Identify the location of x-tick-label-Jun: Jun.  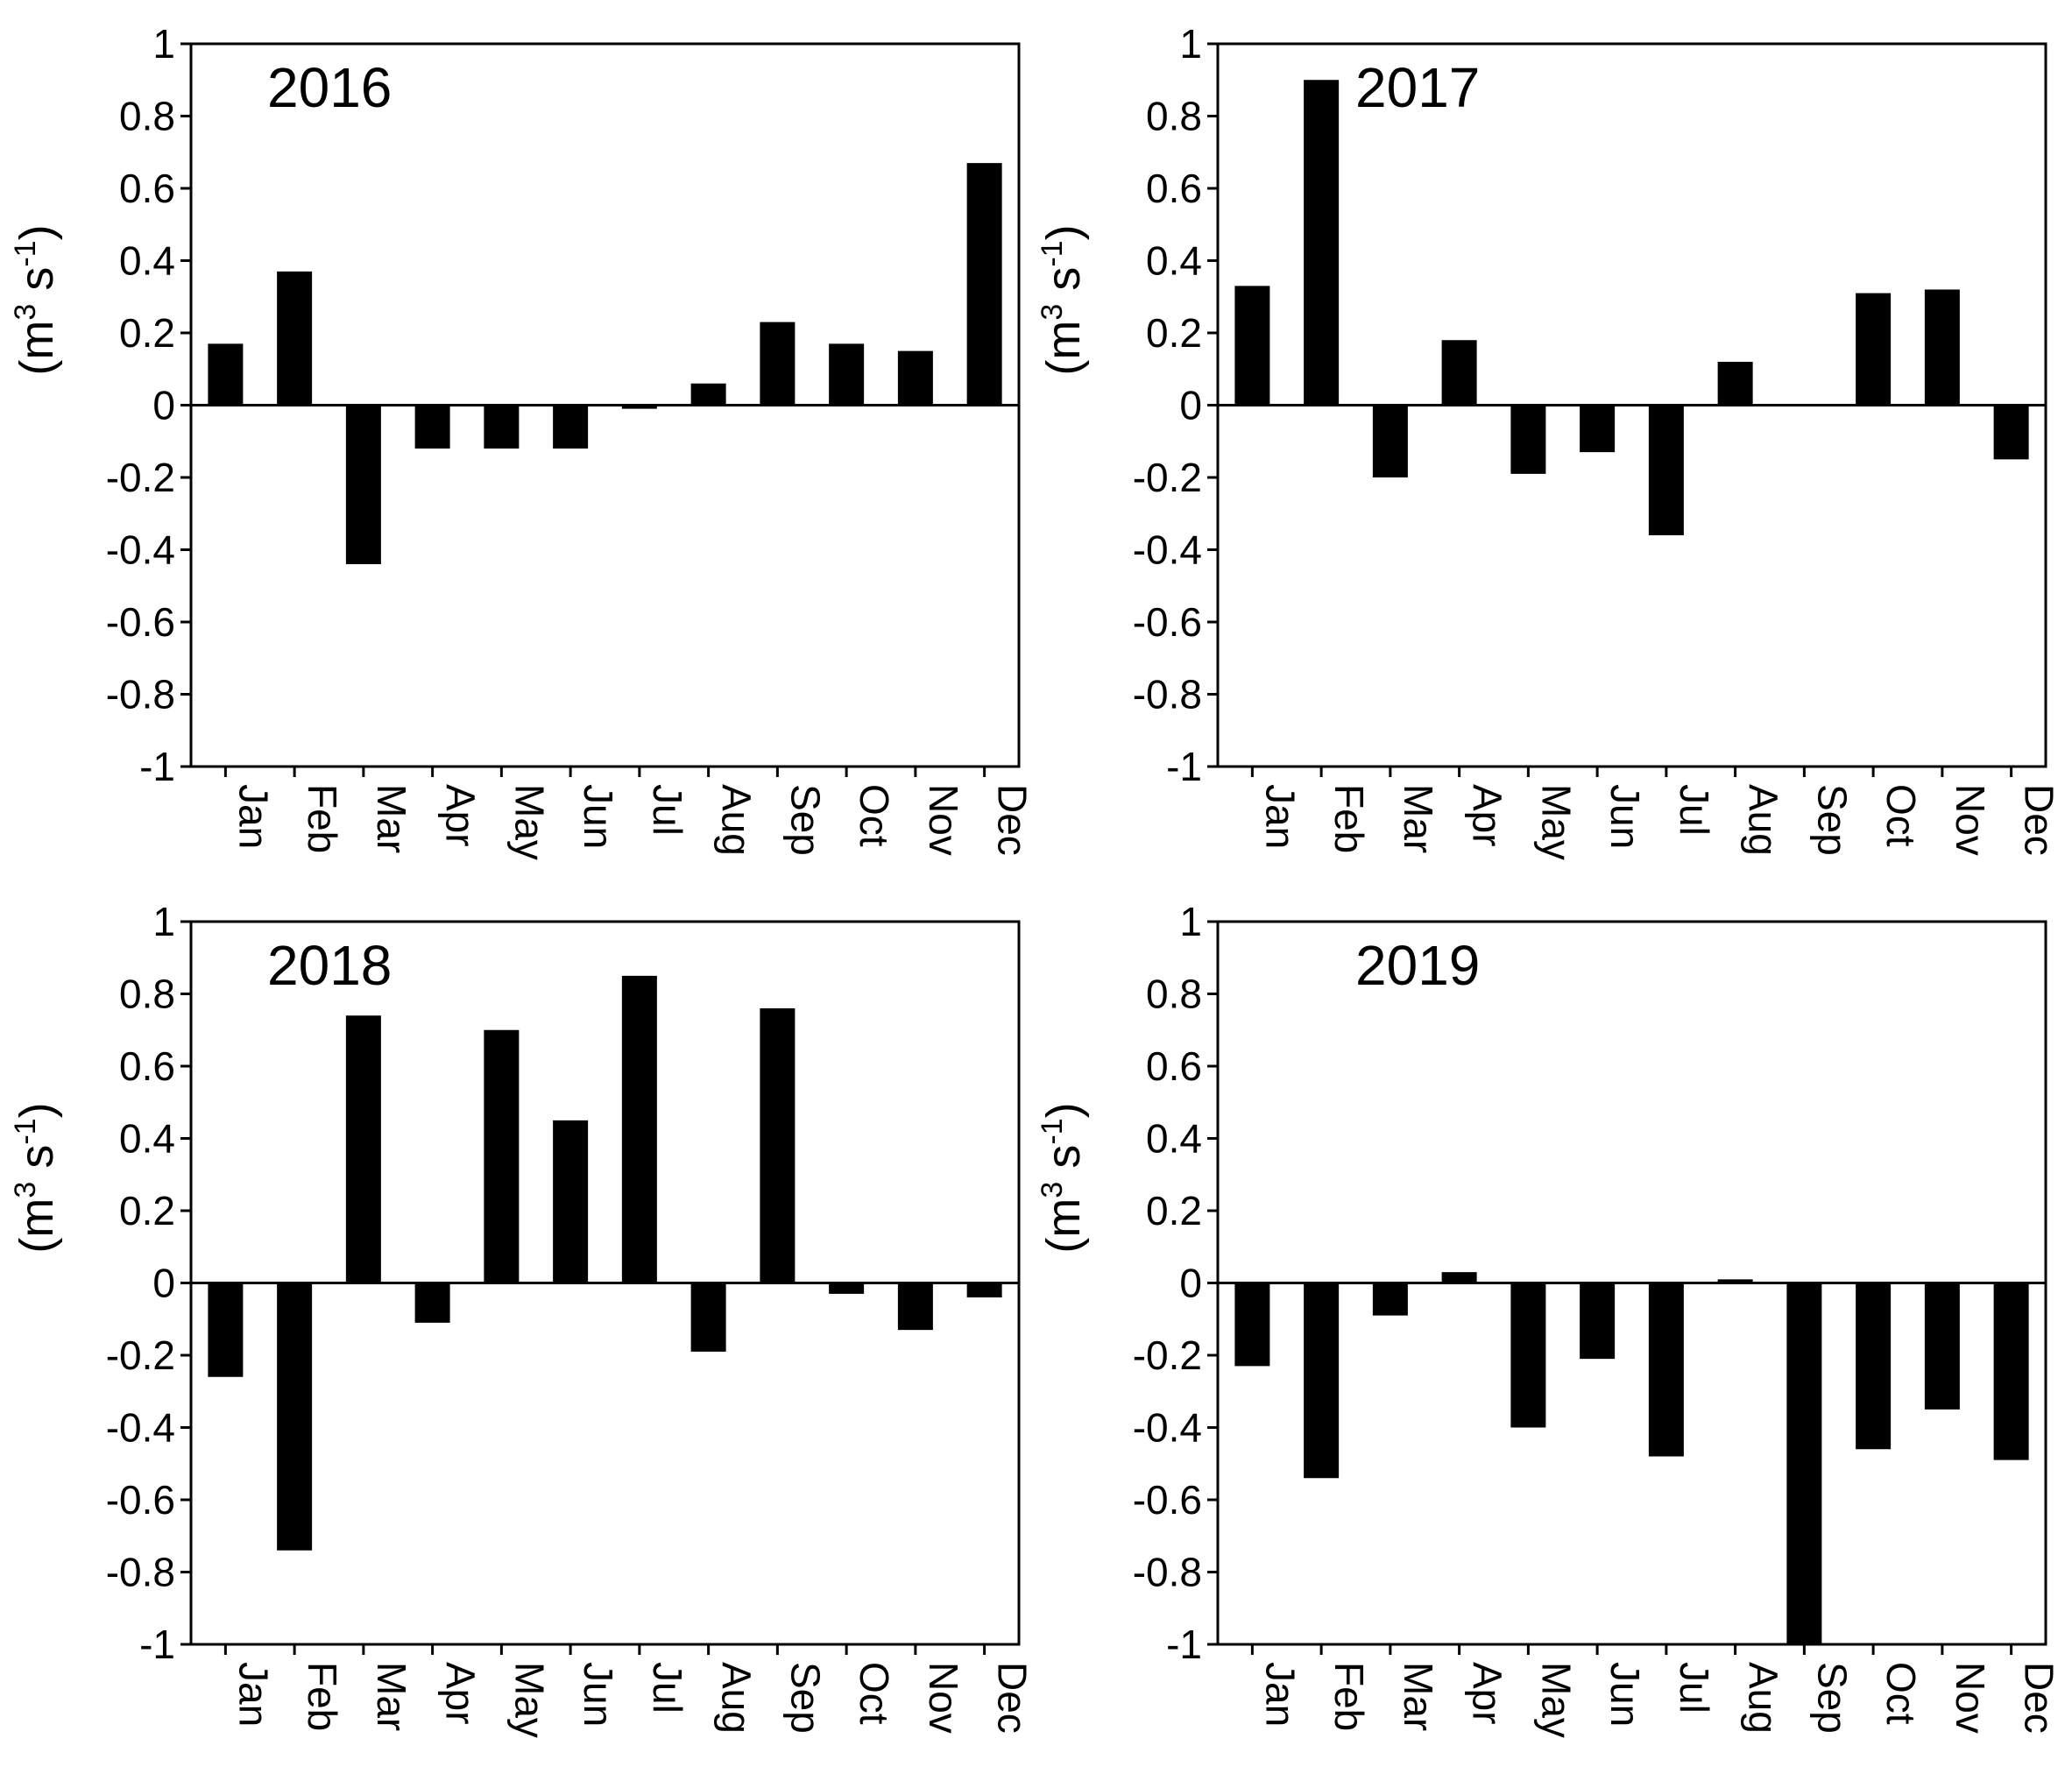
(1625, 816).